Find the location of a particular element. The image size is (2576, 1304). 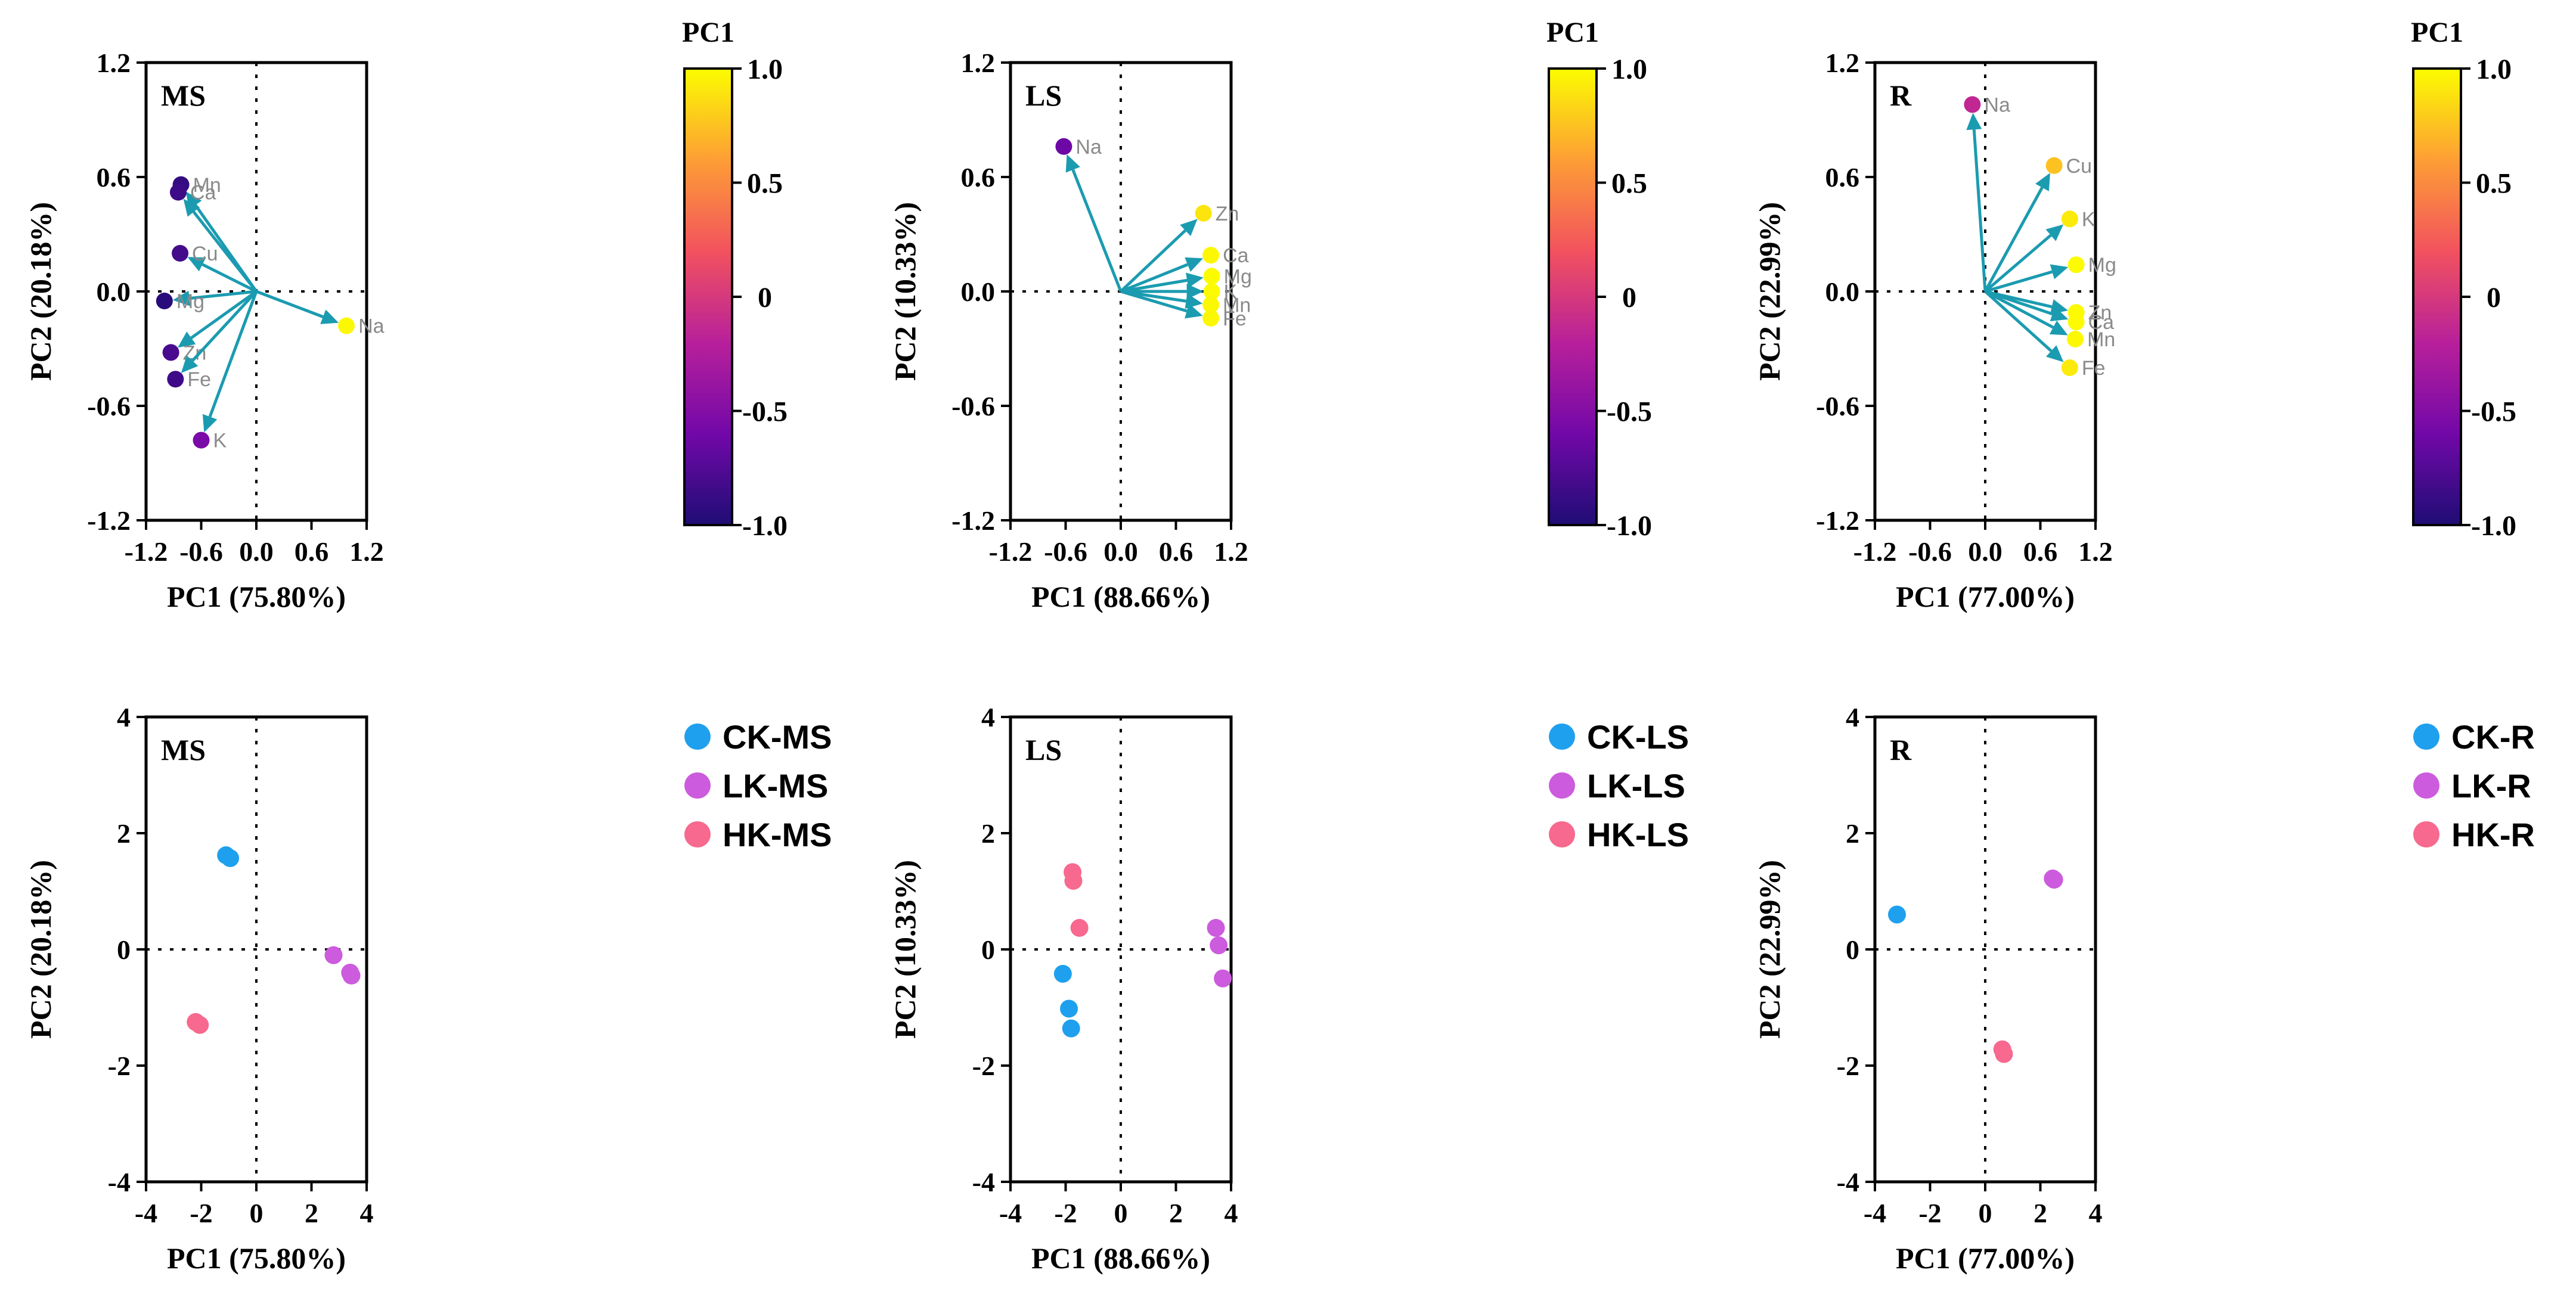

colorbar-r: PC1 1.0 0.5 0 -0.5 -1.0 is located at coordinates (2463, 279).